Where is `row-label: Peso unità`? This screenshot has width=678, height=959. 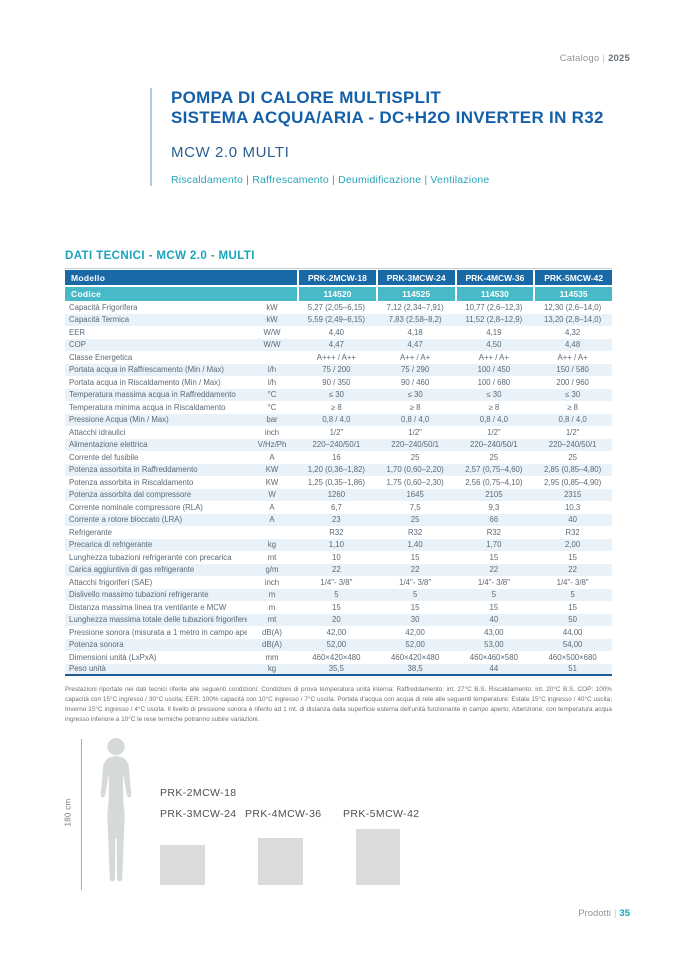
row-label: Peso unità is located at coordinates (156, 669).